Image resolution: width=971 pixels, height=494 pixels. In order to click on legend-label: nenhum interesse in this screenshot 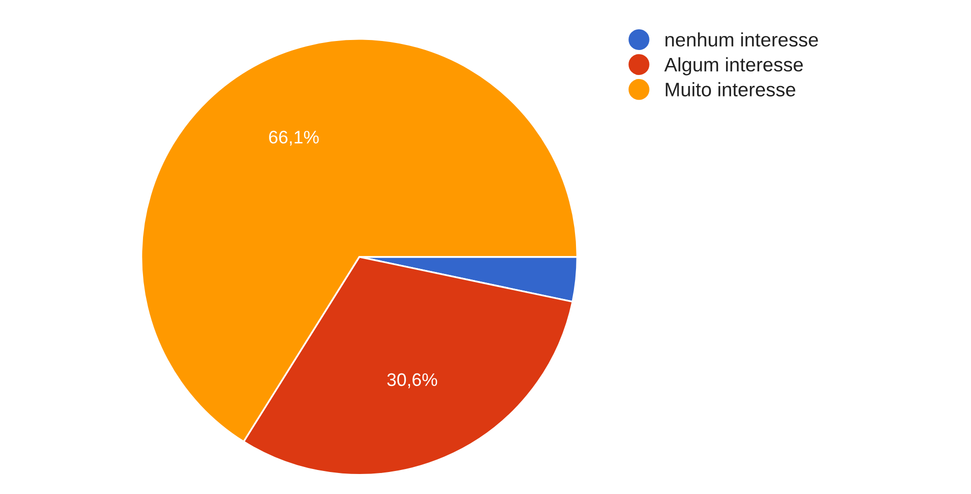, I will do `click(742, 39)`.